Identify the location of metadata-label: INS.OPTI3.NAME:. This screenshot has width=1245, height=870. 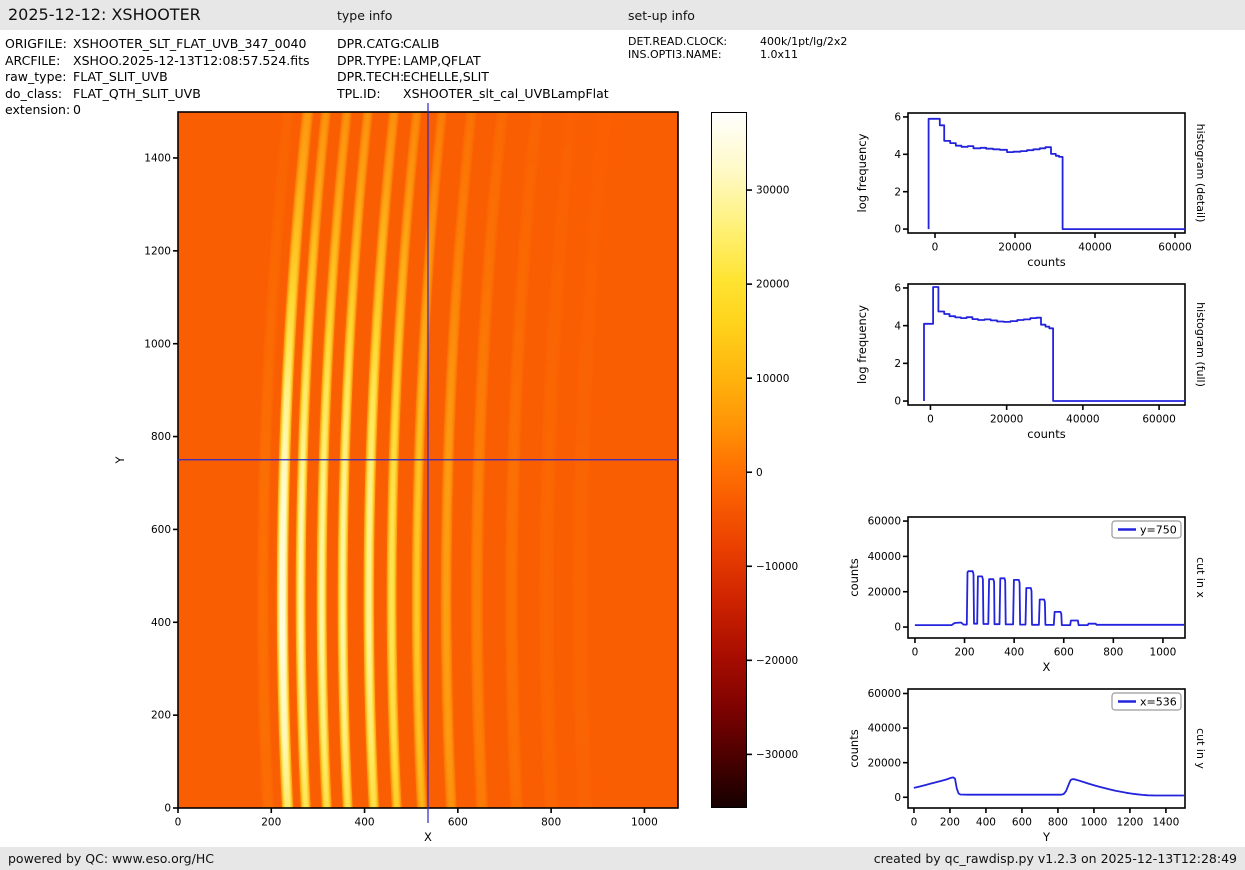
(675, 54).